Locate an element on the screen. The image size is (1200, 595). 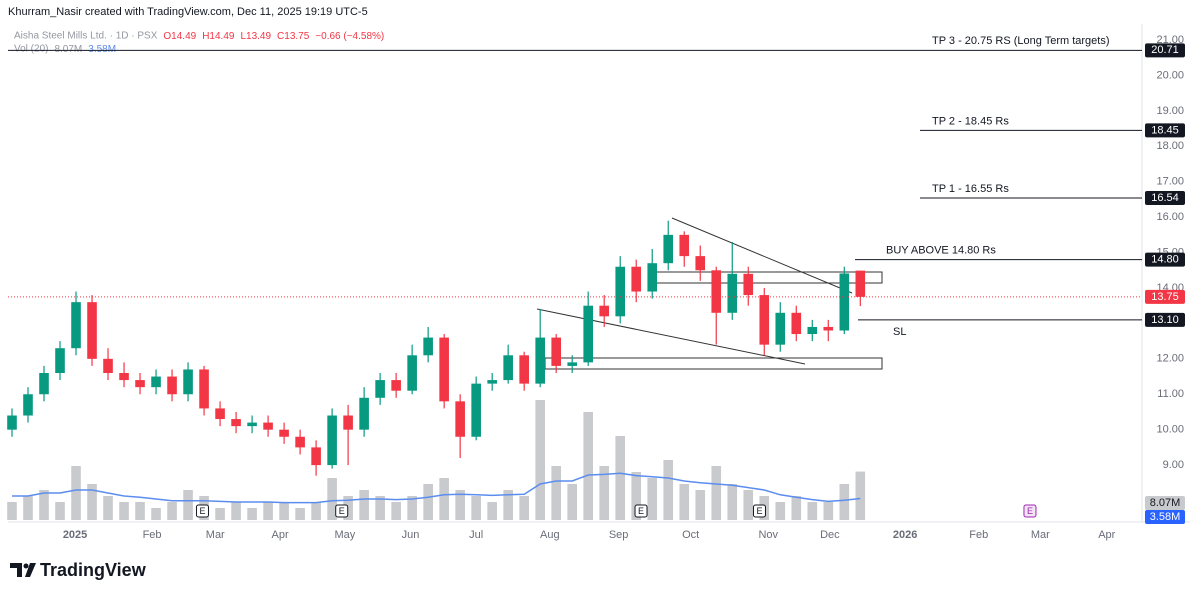
level-badge-label: 14.80 is located at coordinates (1165, 260).